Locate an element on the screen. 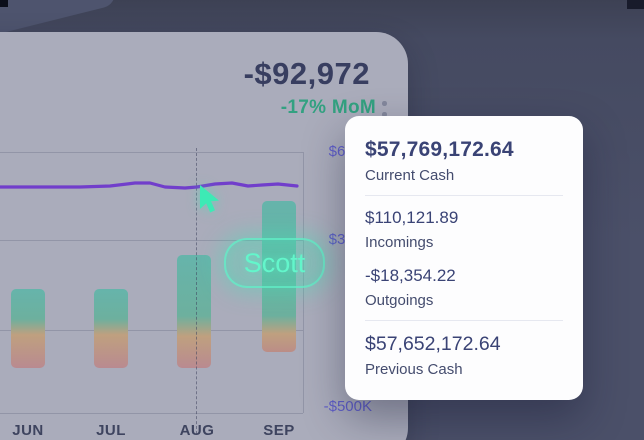  bar-sep is located at coordinates (279, 276).